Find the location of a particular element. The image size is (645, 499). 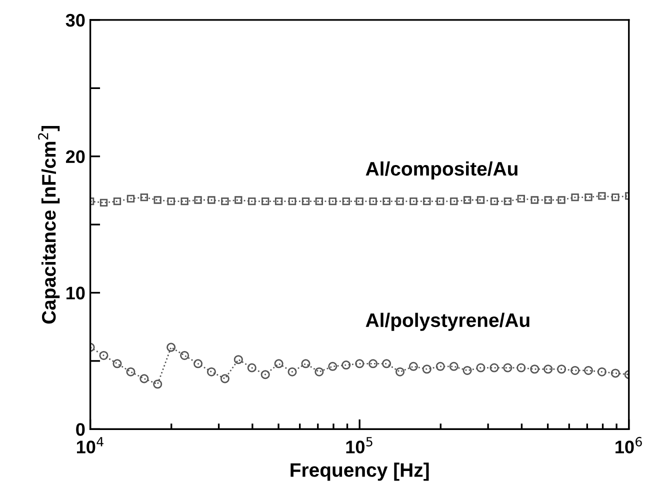

x-axis-title: Frequency [Hz] is located at coordinates (359, 471).